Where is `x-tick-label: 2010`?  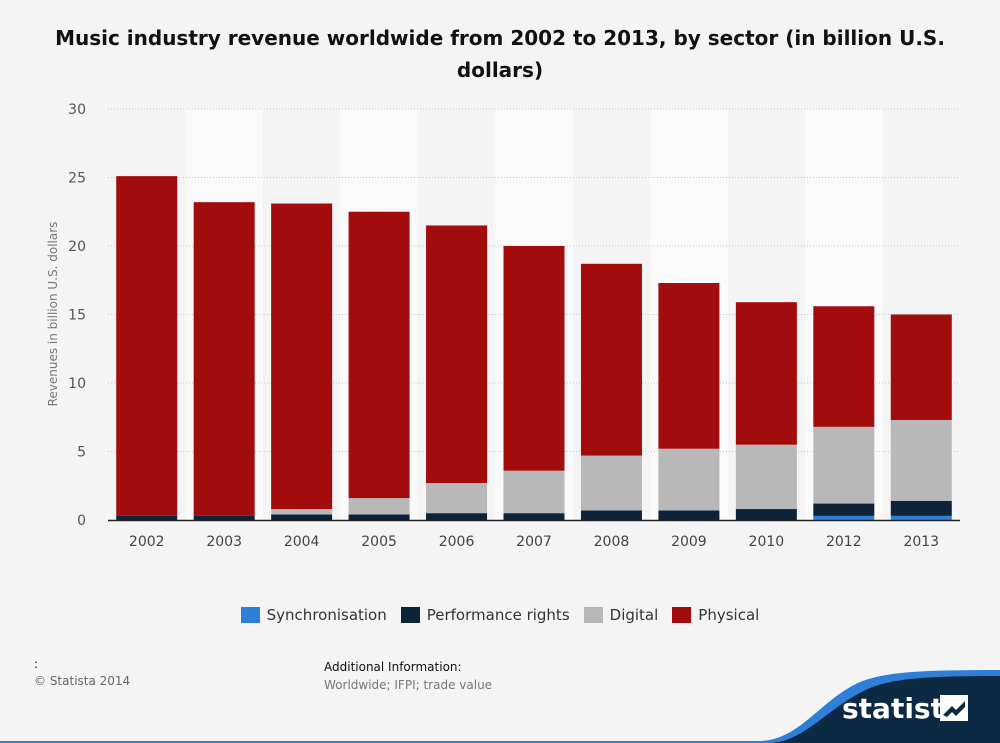
x-tick-label: 2010 is located at coordinates (767, 542).